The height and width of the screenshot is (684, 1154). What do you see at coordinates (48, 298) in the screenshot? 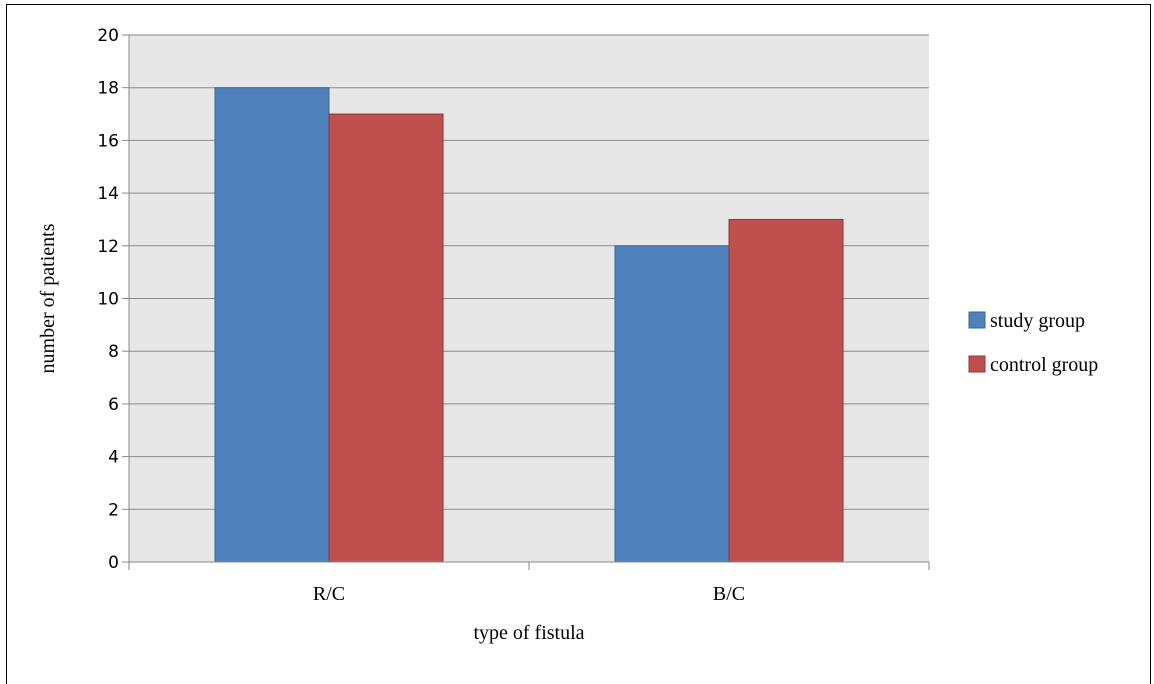
I see `y-axis-title: number of patients` at bounding box center [48, 298].